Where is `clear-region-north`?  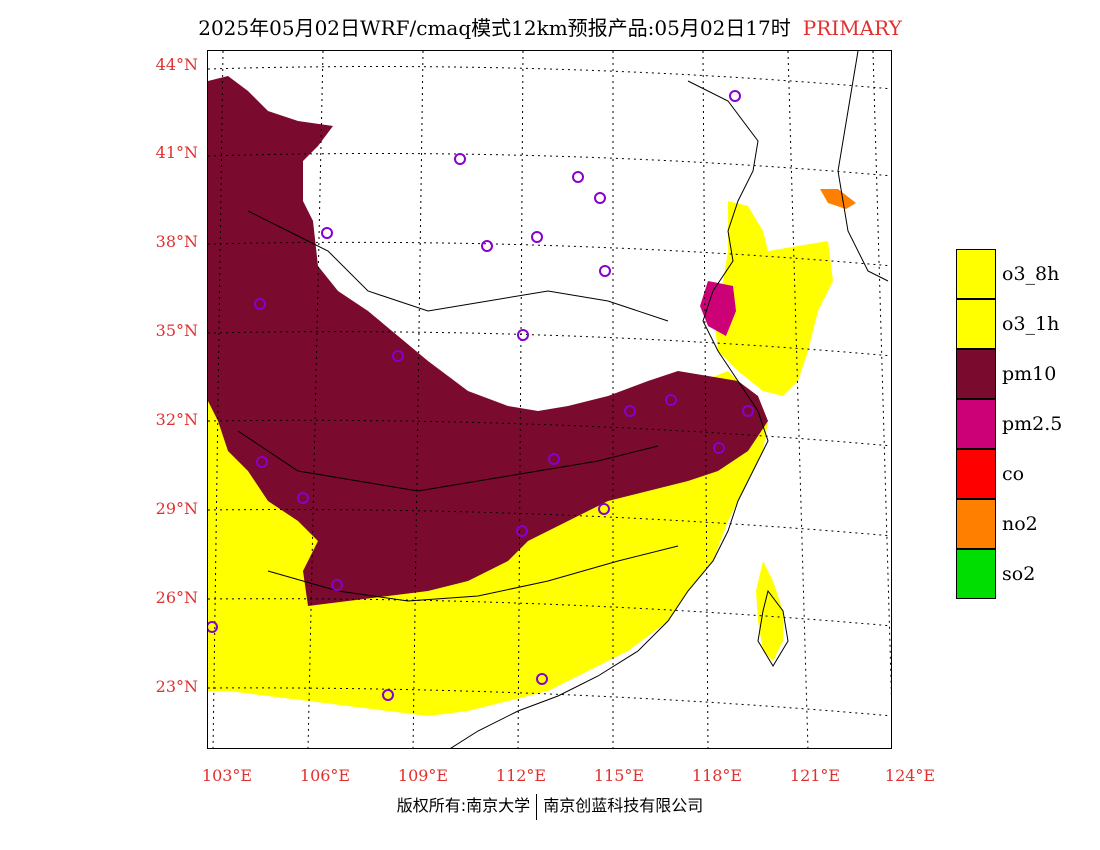 clear-region-north is located at coordinates (523, 256).